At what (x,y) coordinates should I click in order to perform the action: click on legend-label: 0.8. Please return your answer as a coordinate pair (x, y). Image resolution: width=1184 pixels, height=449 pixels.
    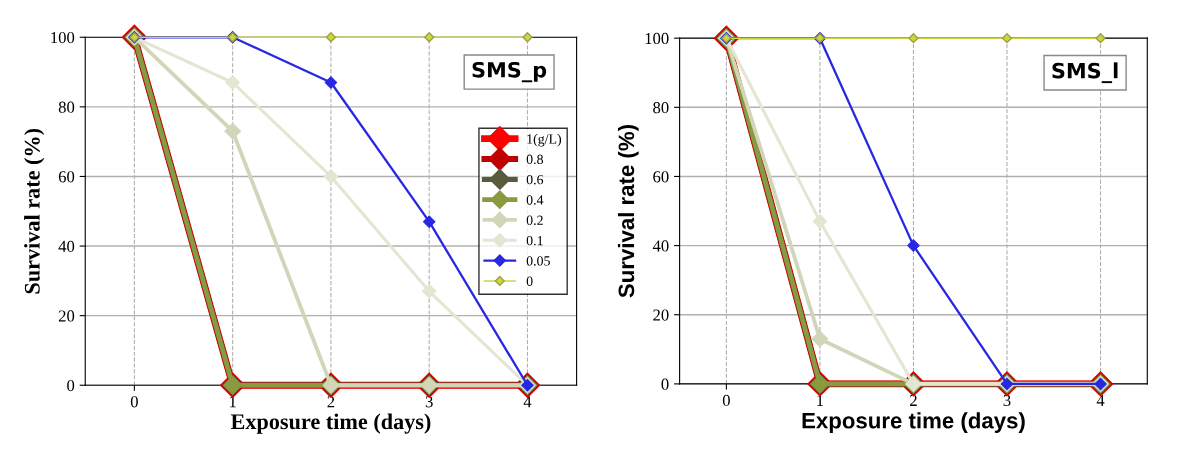
    Looking at the image, I should click on (534, 159).